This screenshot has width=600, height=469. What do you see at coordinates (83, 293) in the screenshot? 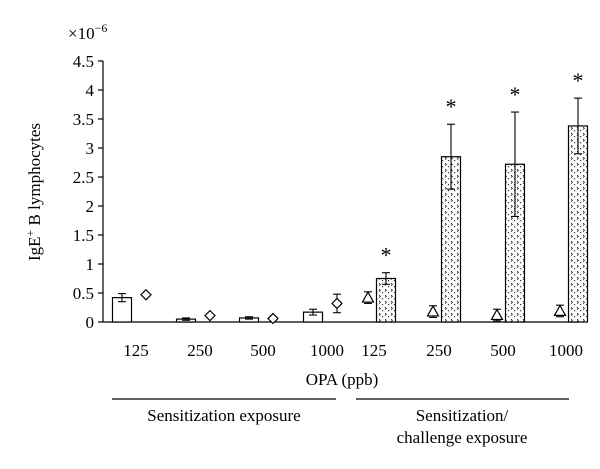
I see `y-tick-label: 0.5` at bounding box center [83, 293].